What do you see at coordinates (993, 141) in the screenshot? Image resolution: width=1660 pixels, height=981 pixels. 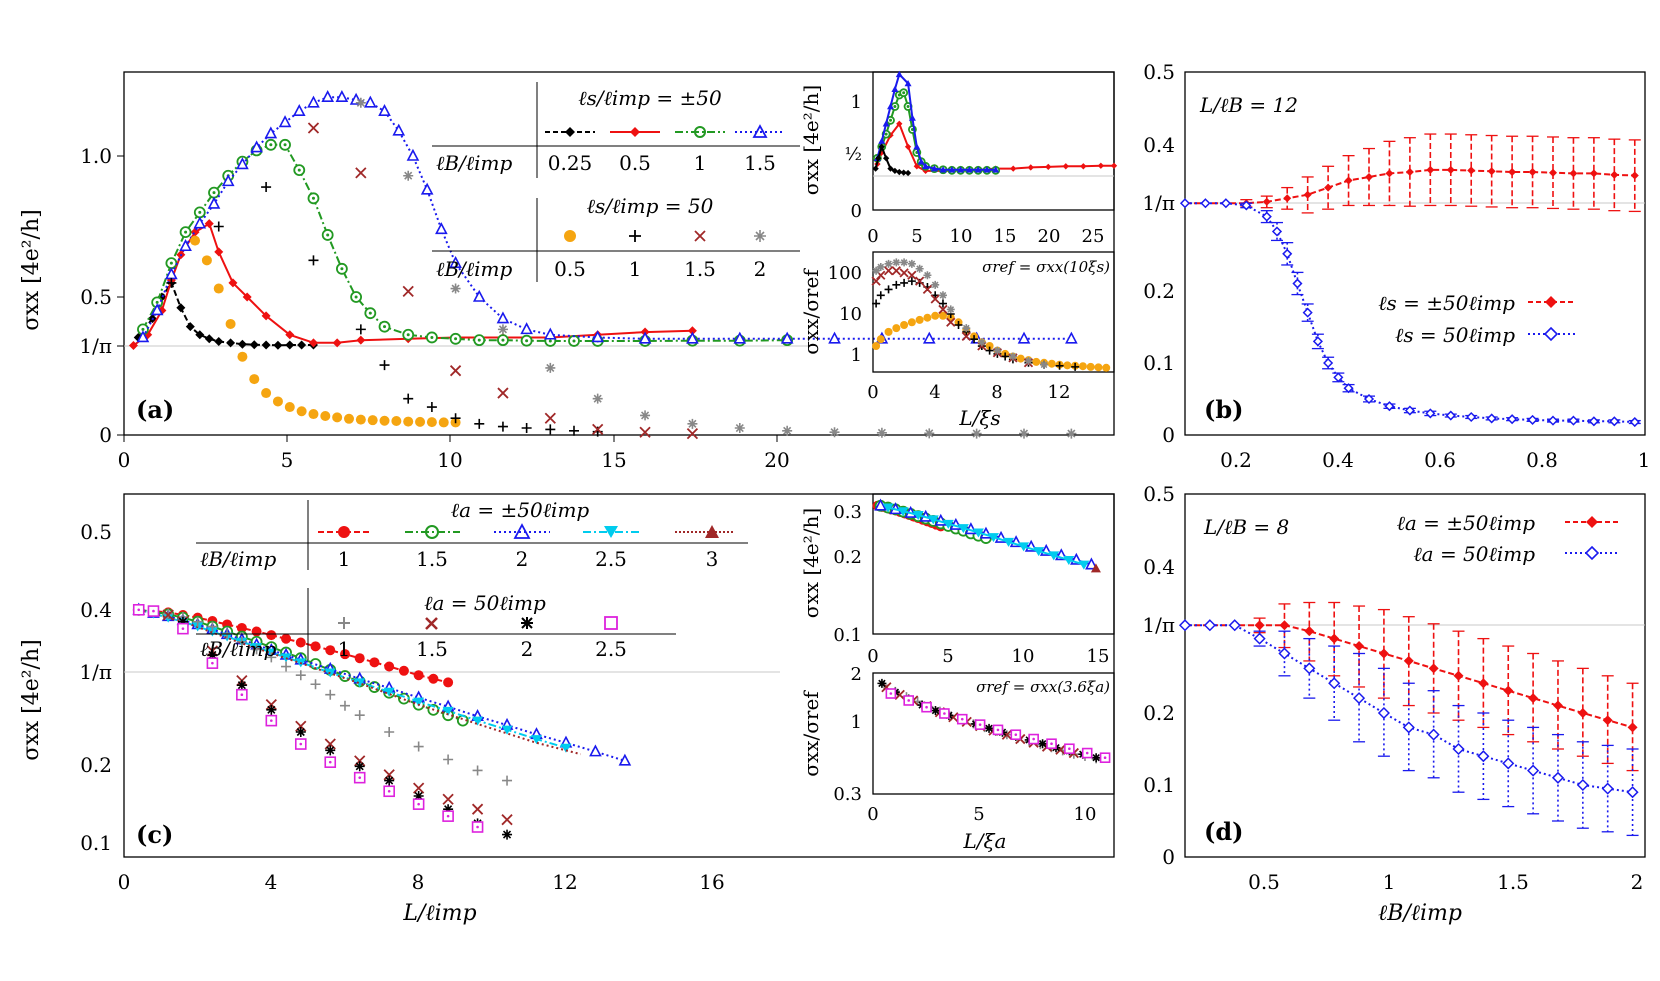 I see `inset-a1-frame` at bounding box center [993, 141].